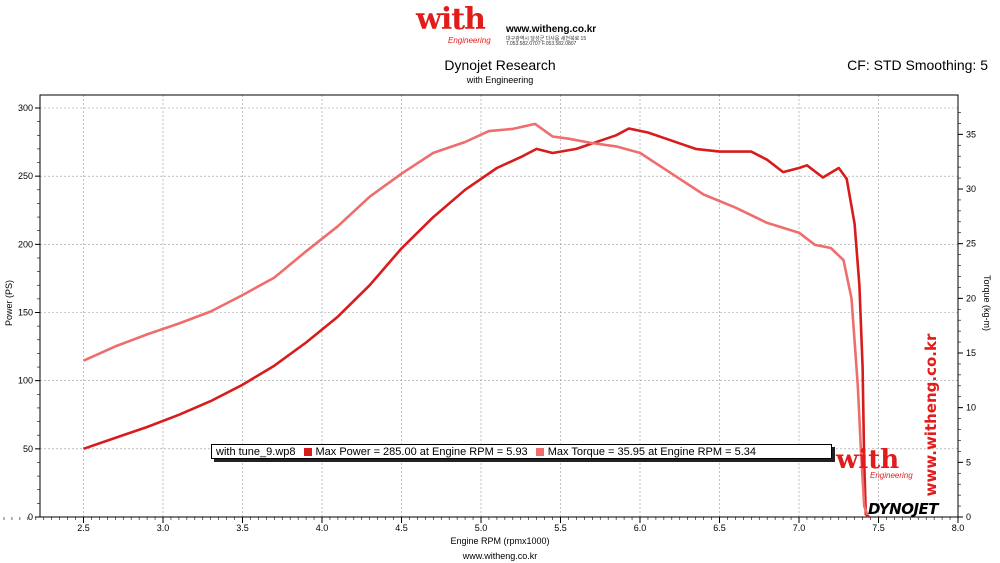  I want to click on footer-url: www.witheng.co.kr, so click(500, 556).